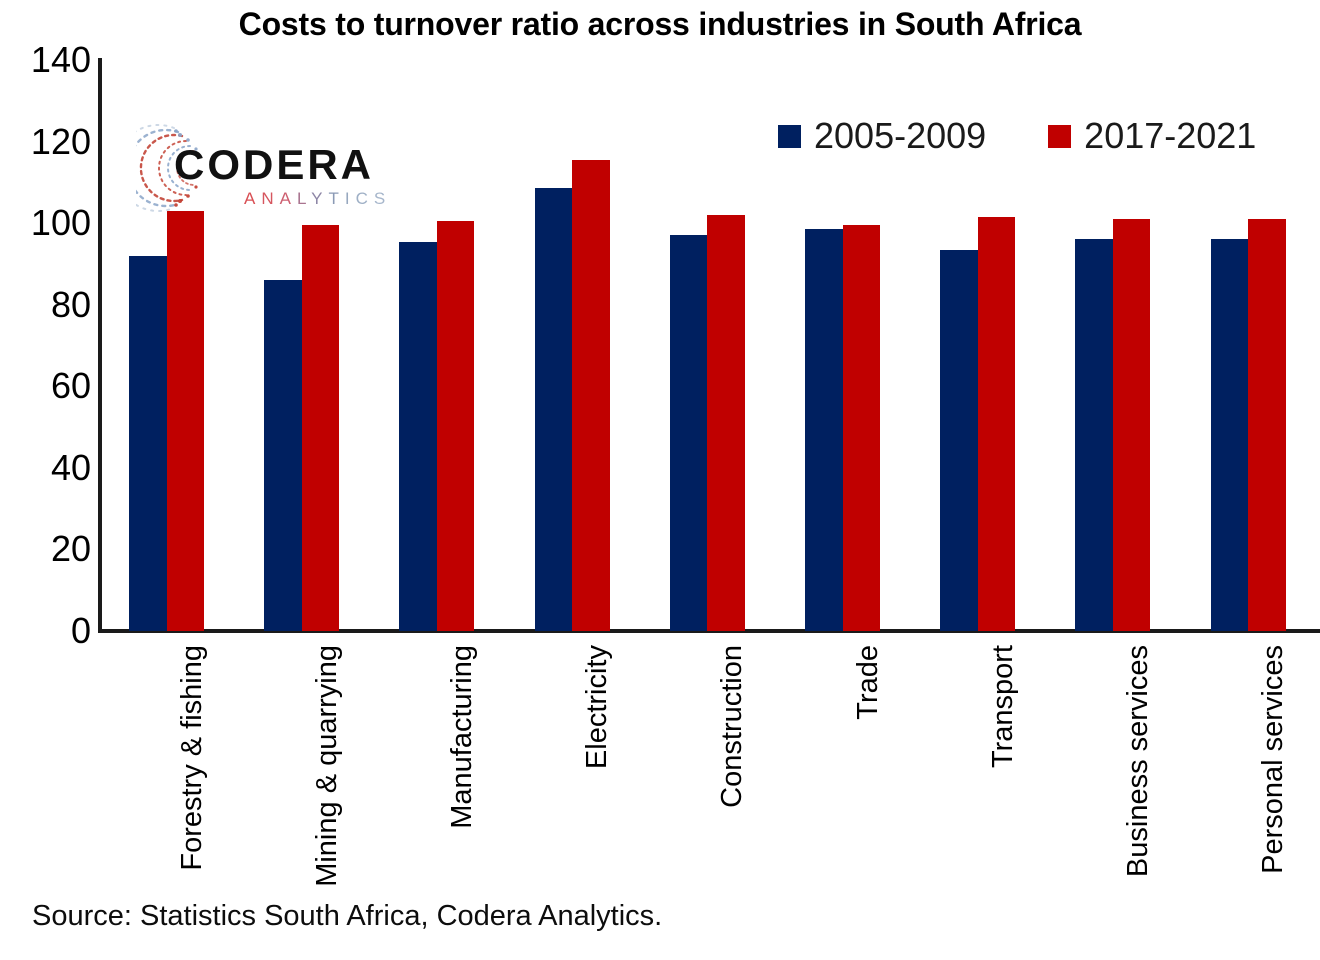 The height and width of the screenshot is (960, 1320). What do you see at coordinates (70, 386) in the screenshot?
I see `y-axis-tick-label: 60` at bounding box center [70, 386].